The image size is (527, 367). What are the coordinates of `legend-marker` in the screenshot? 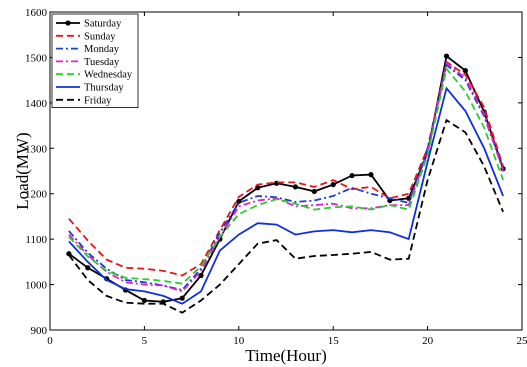 It's located at (68, 23).